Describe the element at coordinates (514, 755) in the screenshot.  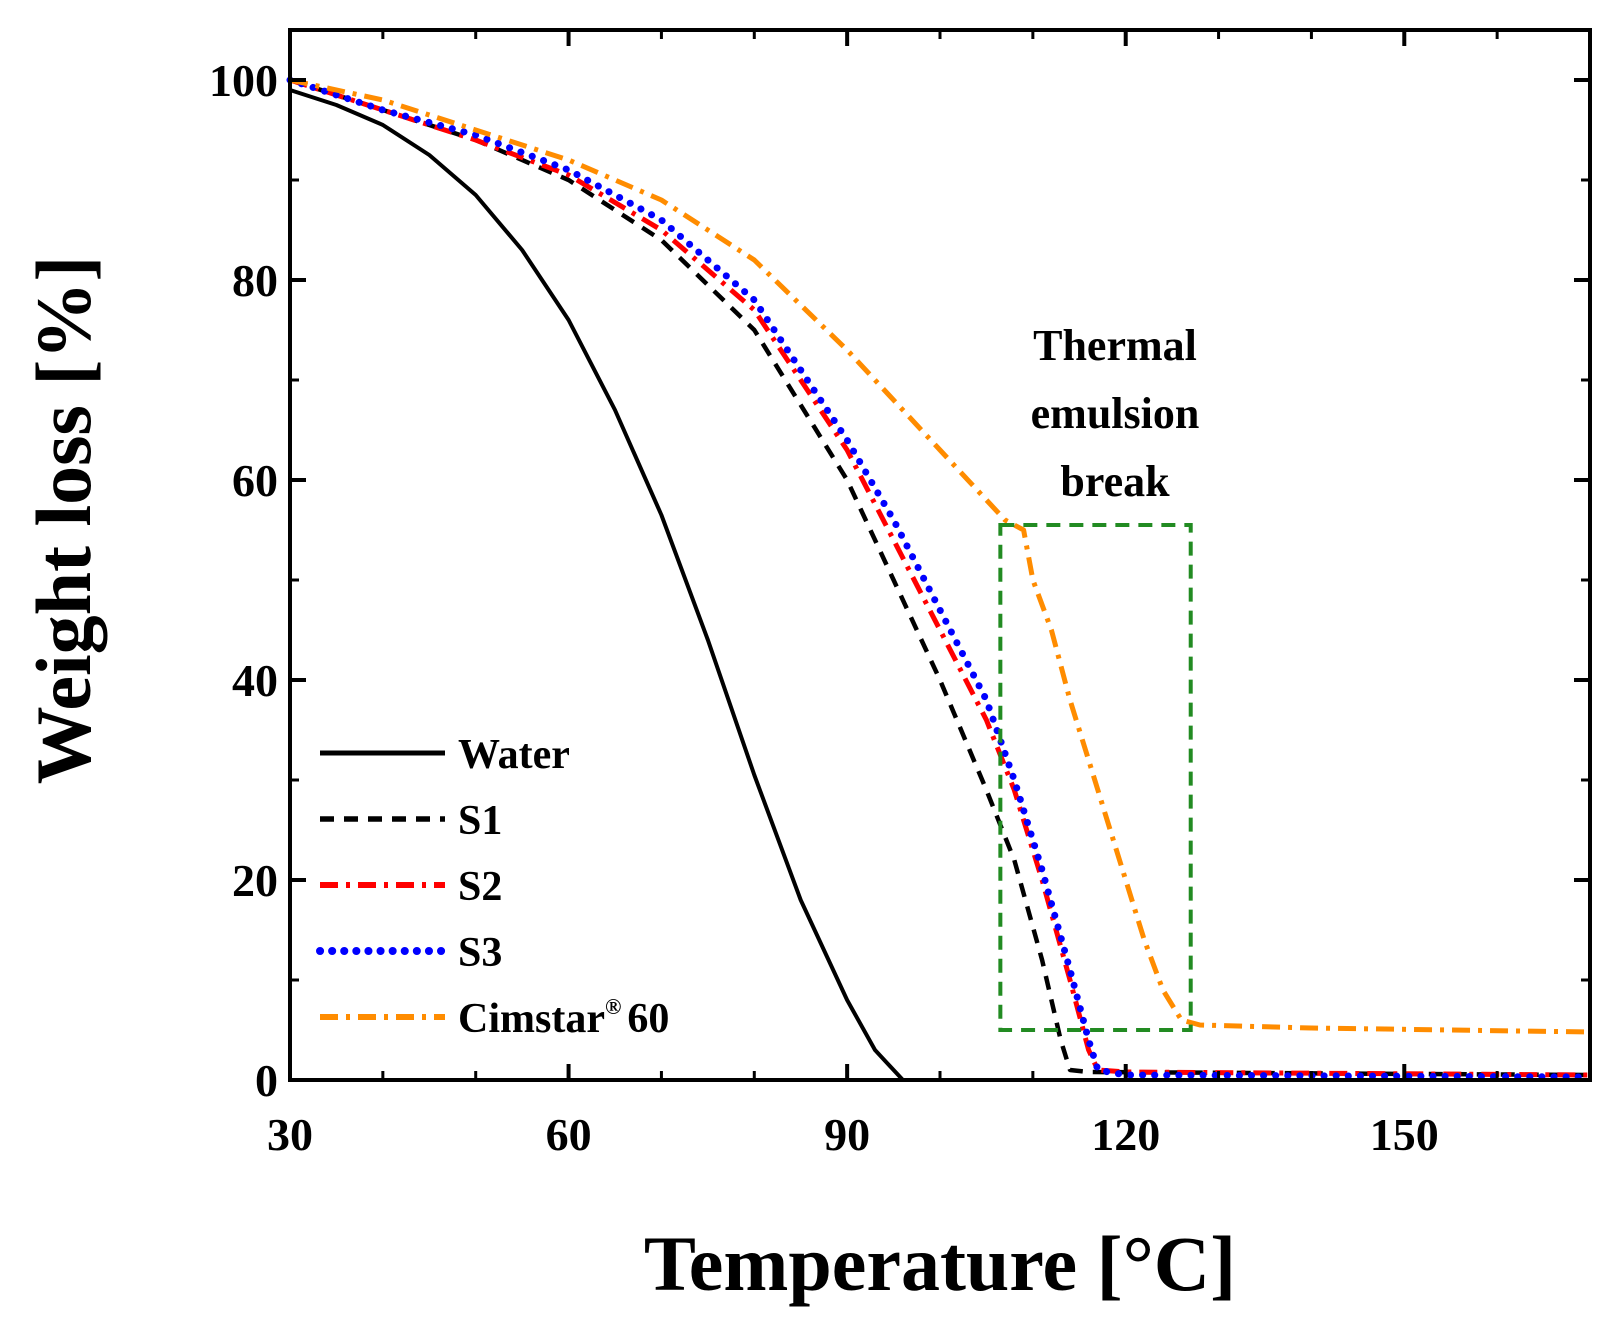
I see `legend-label: Water` at that location.